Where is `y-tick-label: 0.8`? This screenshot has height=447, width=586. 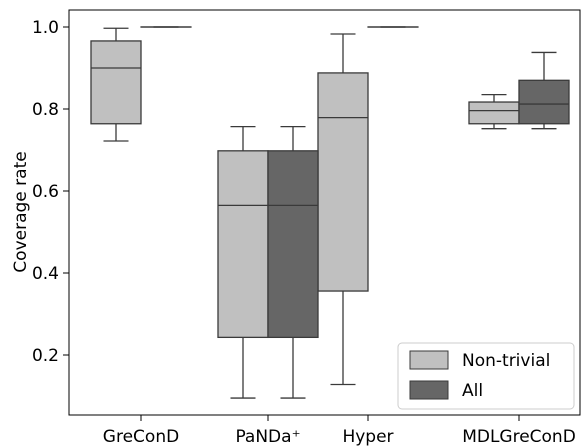
y-tick-label: 0.8 is located at coordinates (45, 110).